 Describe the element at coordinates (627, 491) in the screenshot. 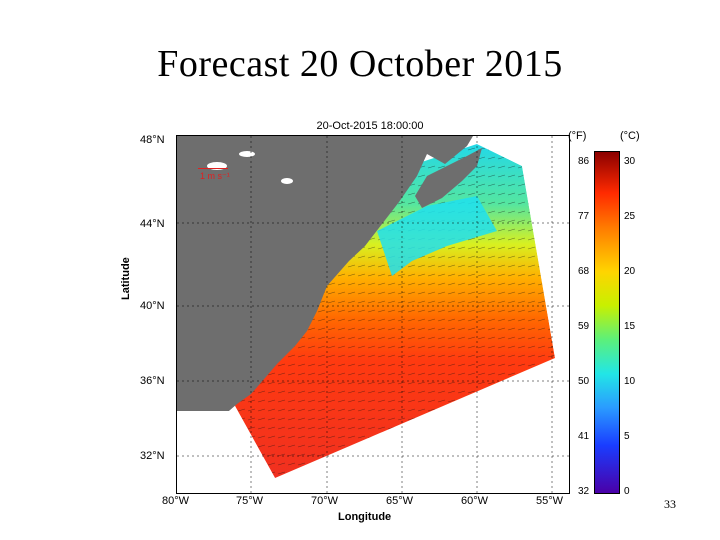

I see `colorbar-tick-c: 0` at that location.